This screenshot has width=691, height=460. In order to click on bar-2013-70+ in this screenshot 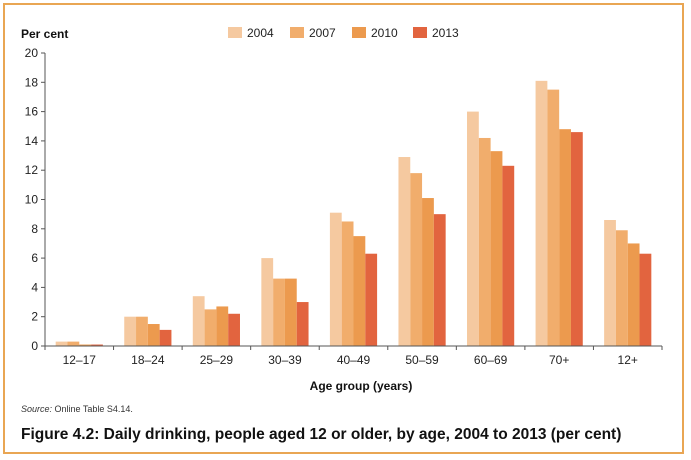, I will do `click(576, 239)`.